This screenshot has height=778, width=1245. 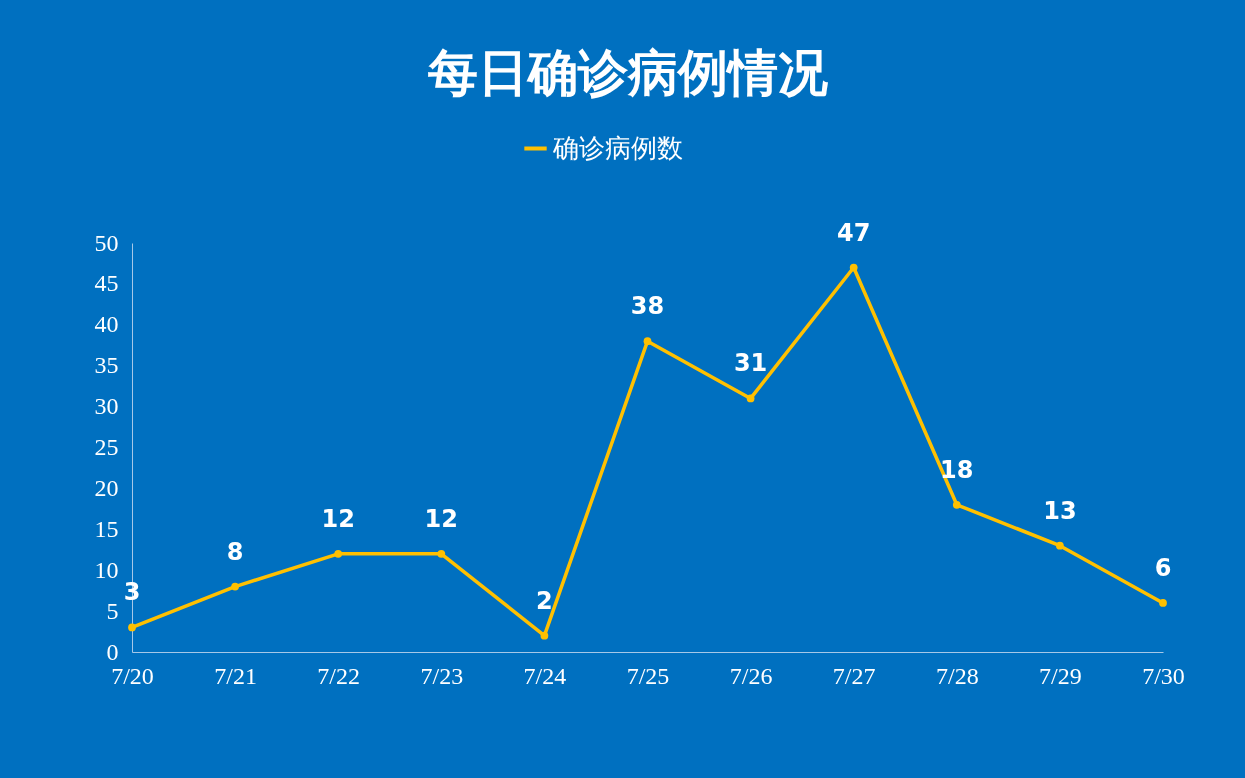 I want to click on data-label: 13, so click(x=1060, y=510).